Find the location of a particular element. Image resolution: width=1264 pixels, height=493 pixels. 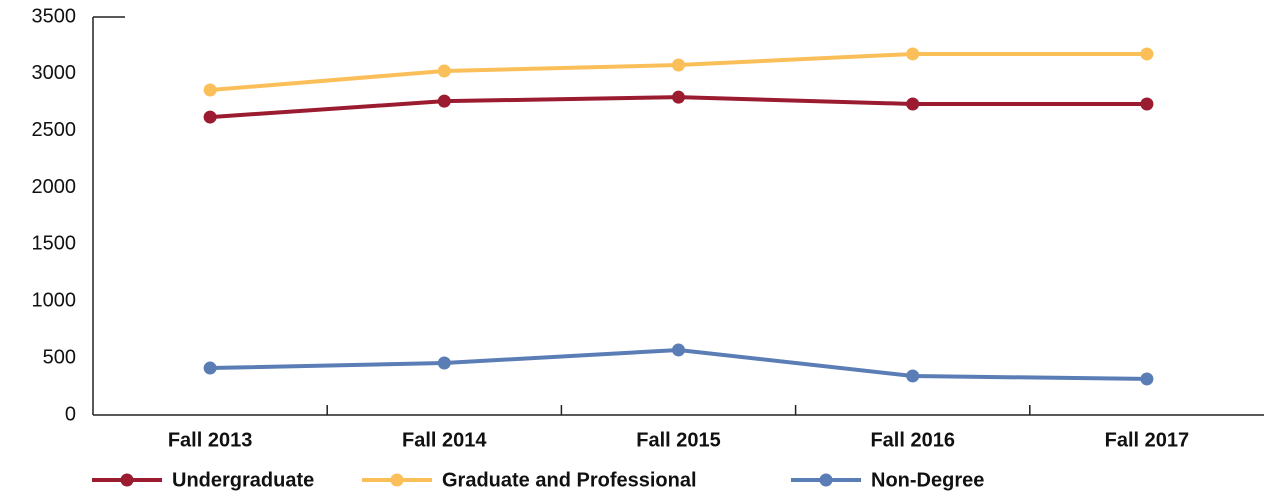

x-tick-label: Fall 2014 is located at coordinates (444, 440).